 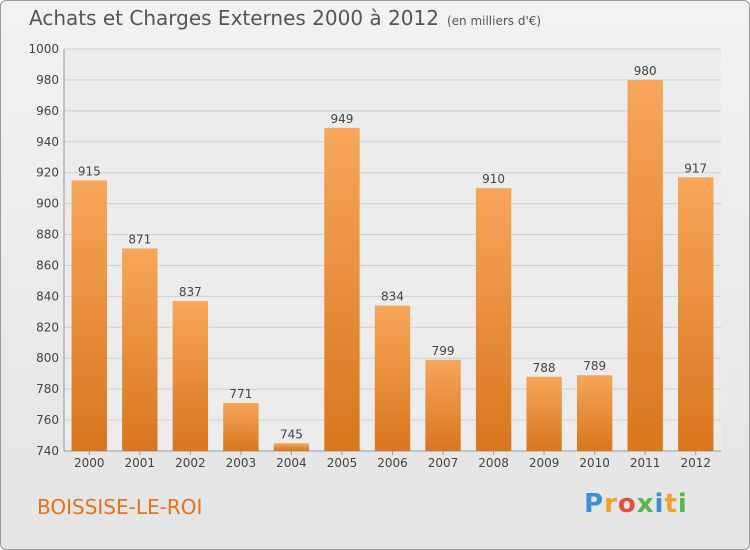 What do you see at coordinates (342, 119) in the screenshot?
I see `value-label-2005: 949` at bounding box center [342, 119].